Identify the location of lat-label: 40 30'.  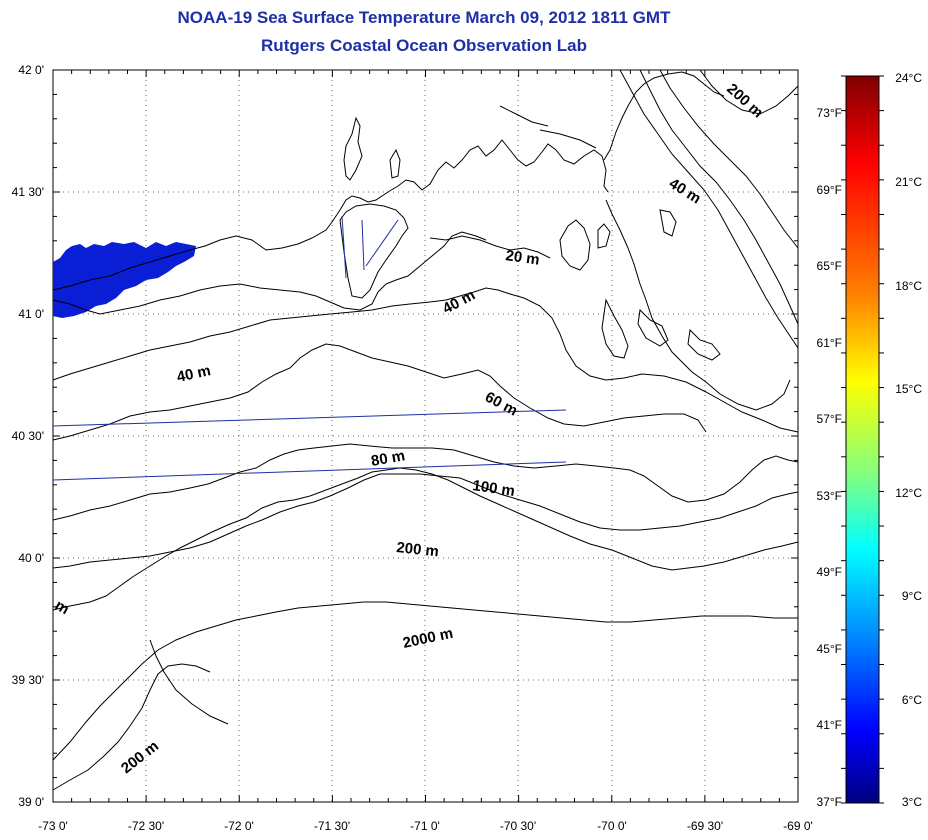
(28, 436).